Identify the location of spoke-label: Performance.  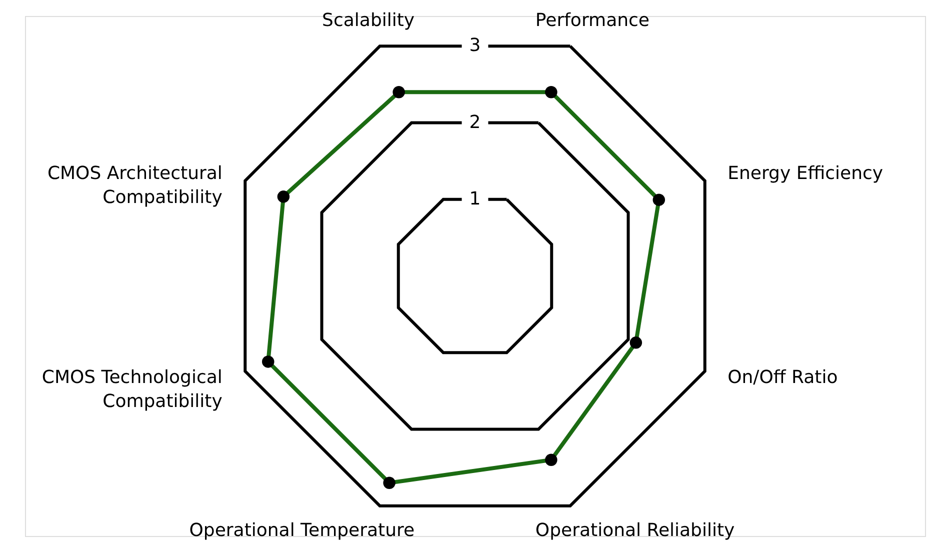
(592, 21).